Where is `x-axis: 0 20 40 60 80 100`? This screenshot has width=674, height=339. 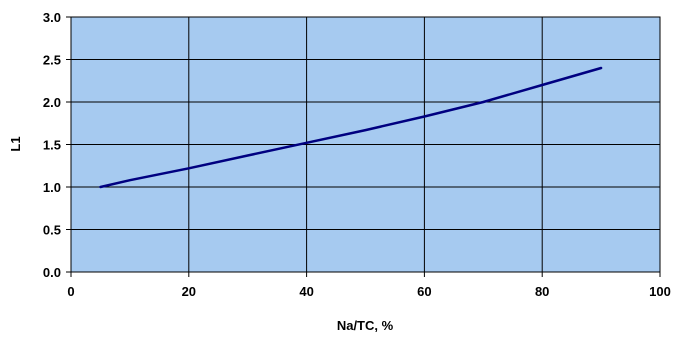
x-axis: 0 20 40 60 80 100 is located at coordinates (369, 285).